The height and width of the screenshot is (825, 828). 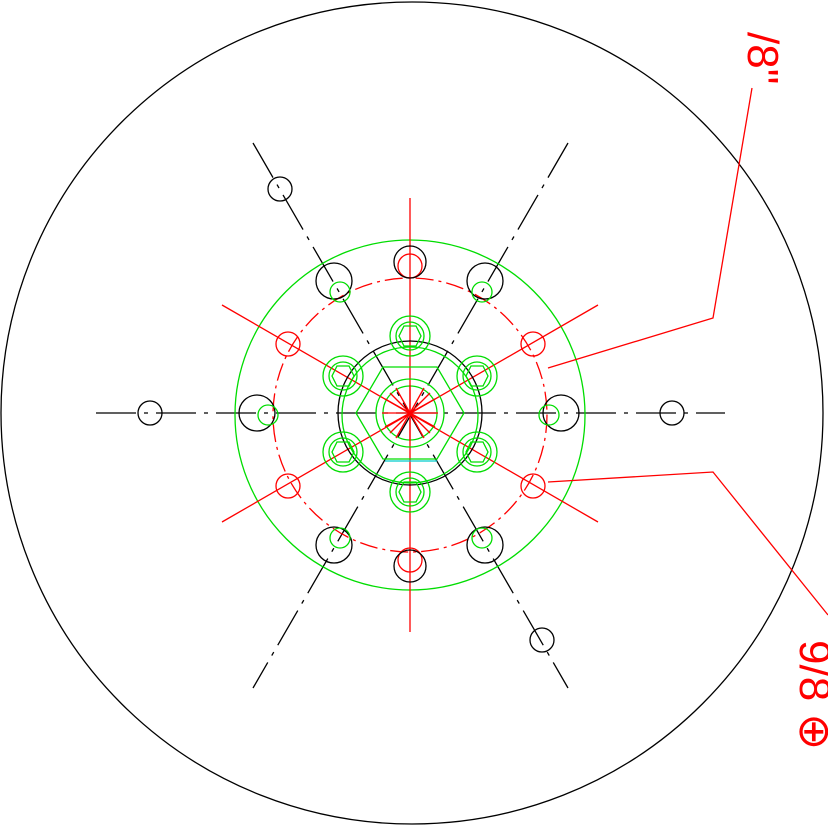 I want to click on inner-hub-black-circle, so click(x=410, y=413).